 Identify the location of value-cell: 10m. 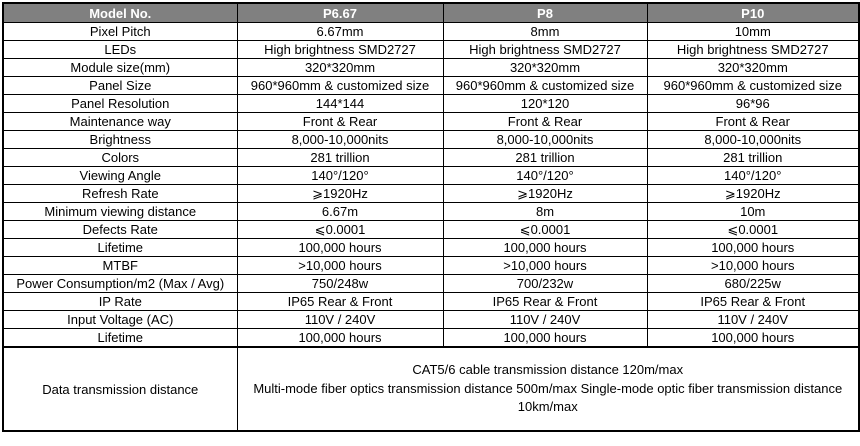
(753, 211).